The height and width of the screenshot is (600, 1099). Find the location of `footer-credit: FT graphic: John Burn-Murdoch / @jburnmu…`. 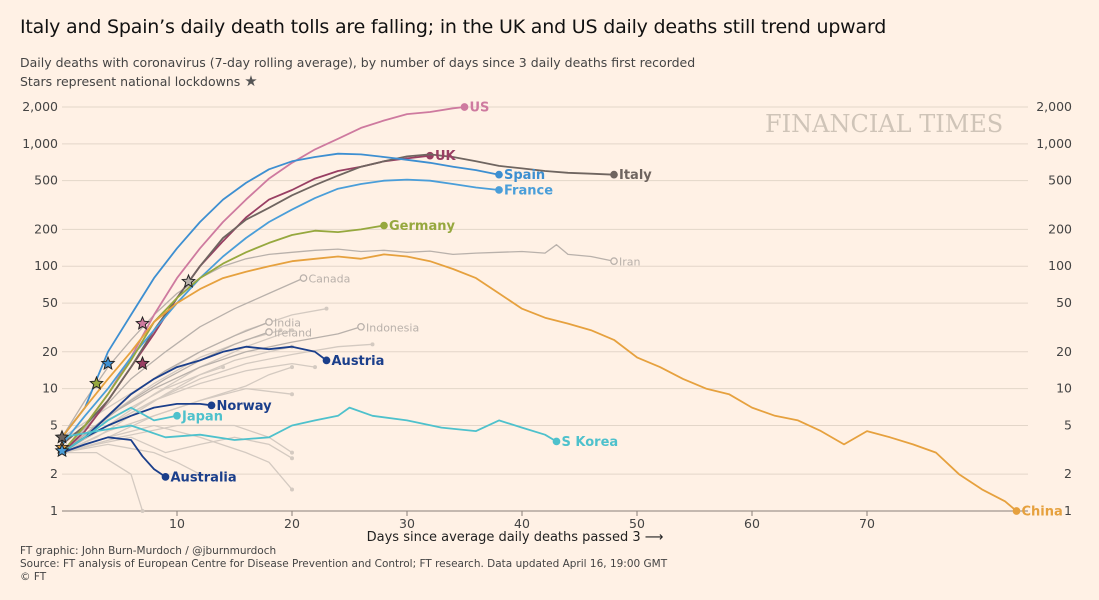

footer-credit: FT graphic: John Burn-Murdoch / @jburnmu… is located at coordinates (148, 551).